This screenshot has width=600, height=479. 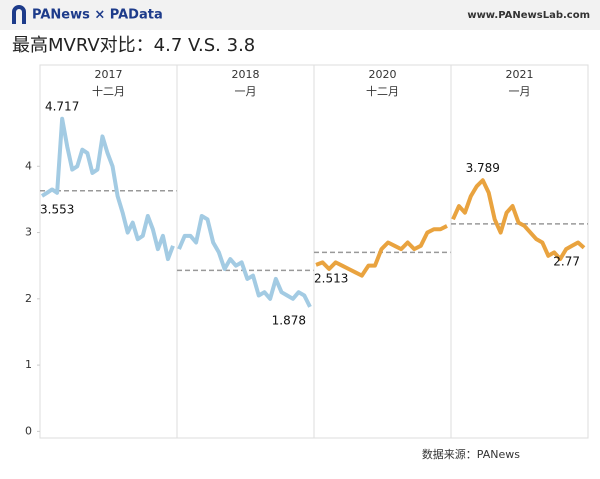 I want to click on value-label: 2.77, so click(x=566, y=261).